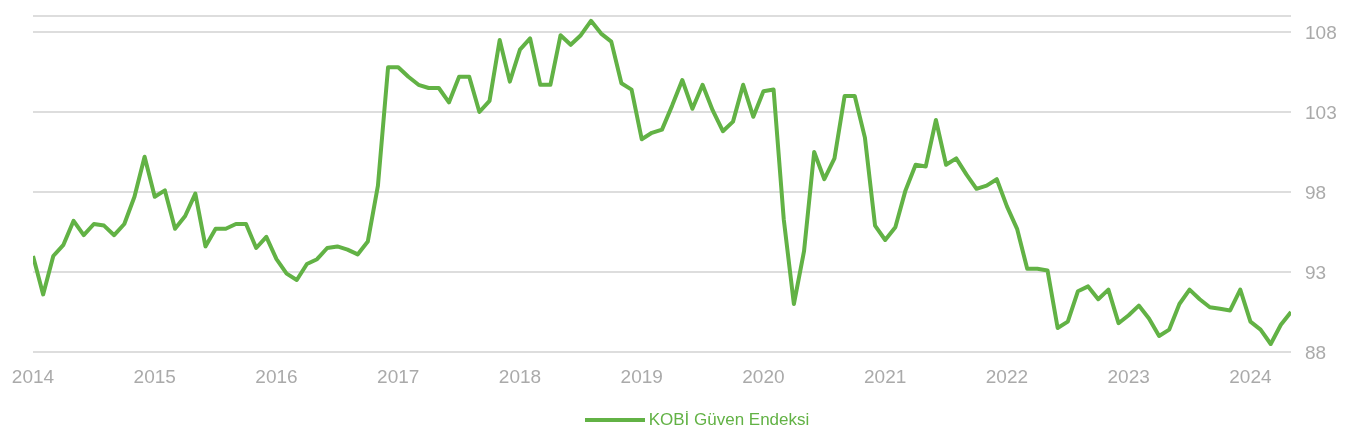  I want to click on legend-label: KOBİ Güven Endeksi, so click(728, 420).